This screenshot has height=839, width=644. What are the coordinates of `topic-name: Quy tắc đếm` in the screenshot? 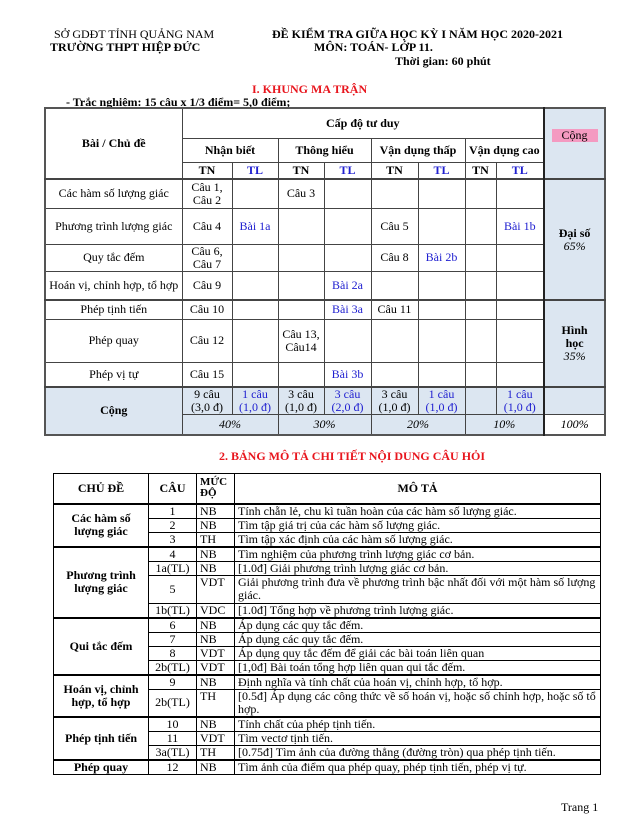 It's located at (113, 257).